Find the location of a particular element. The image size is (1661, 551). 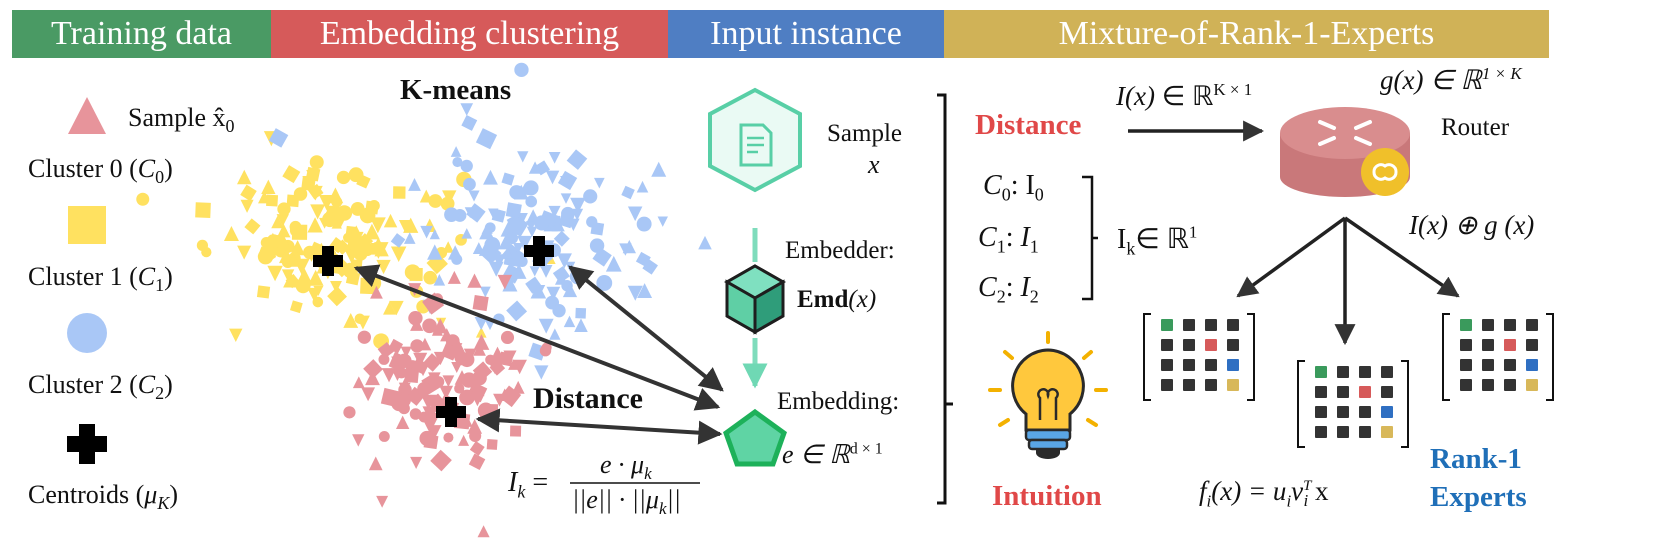

legend-cluster2-sub: 2 is located at coordinates (160, 393).